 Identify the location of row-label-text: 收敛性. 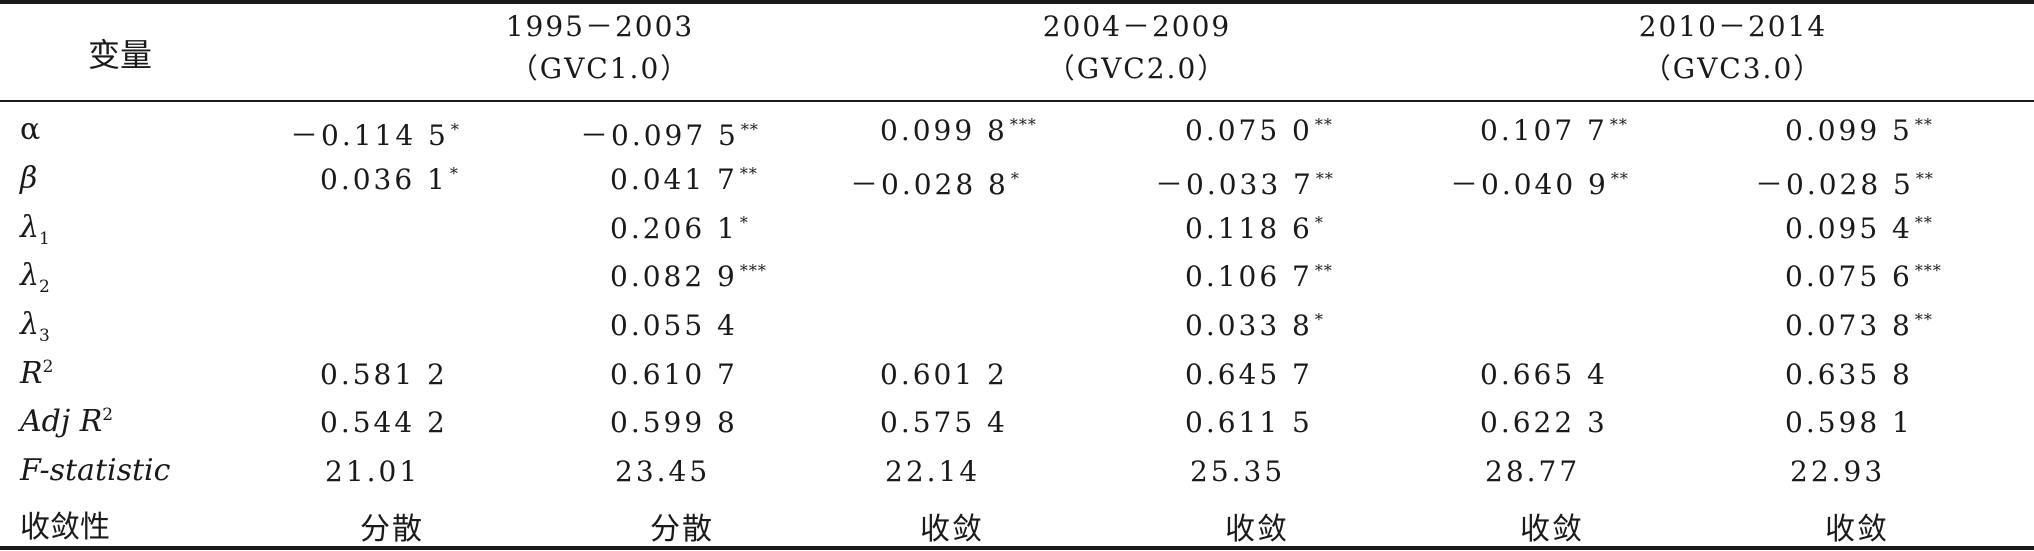
(65, 527).